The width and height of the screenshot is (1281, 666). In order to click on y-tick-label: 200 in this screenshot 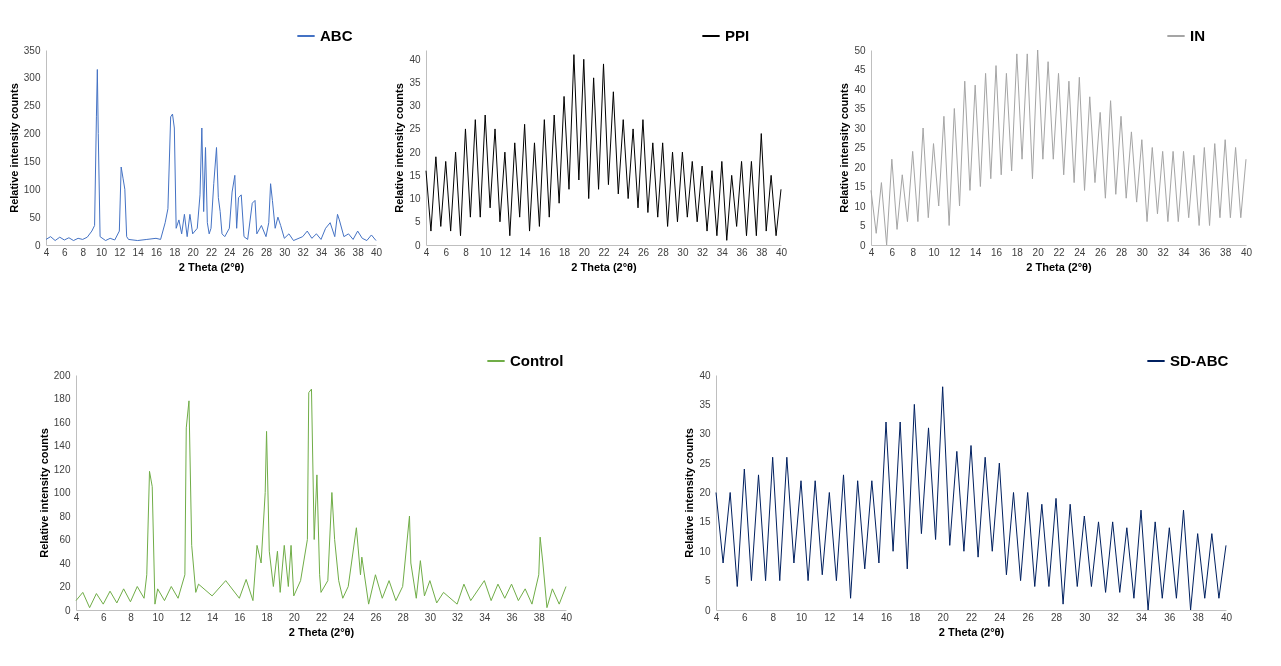, I will do `click(32, 134)`.